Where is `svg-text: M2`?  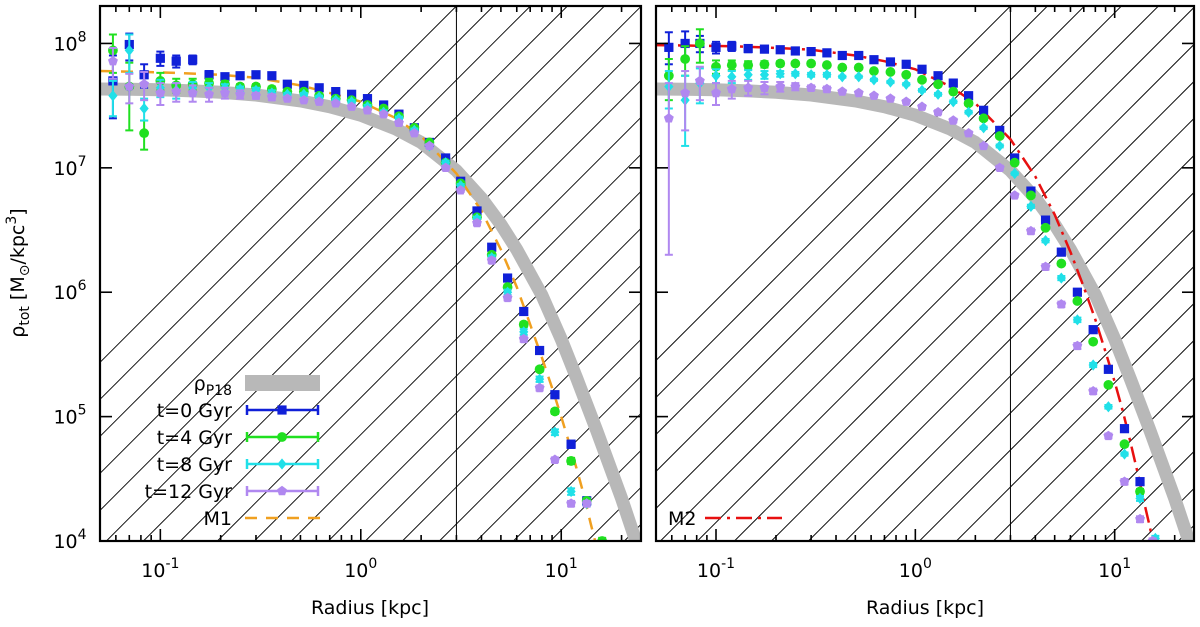 svg-text: M2 is located at coordinates (682, 519).